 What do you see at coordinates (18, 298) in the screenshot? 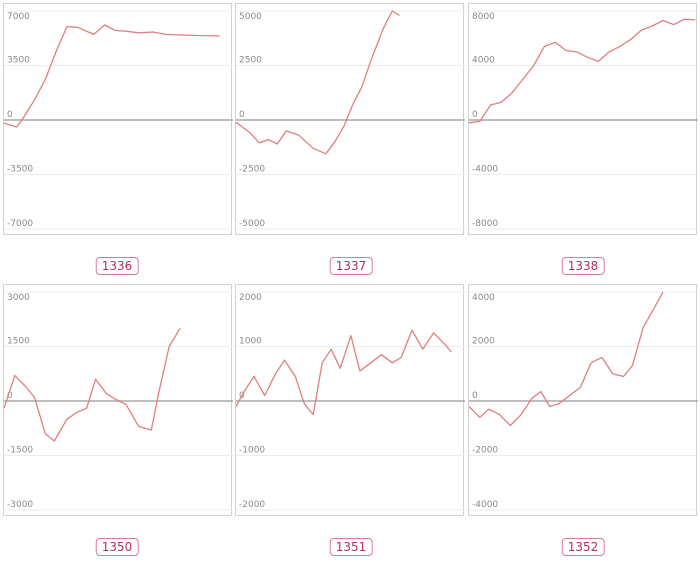
I see `y-tick-label: 3000` at bounding box center [18, 298].